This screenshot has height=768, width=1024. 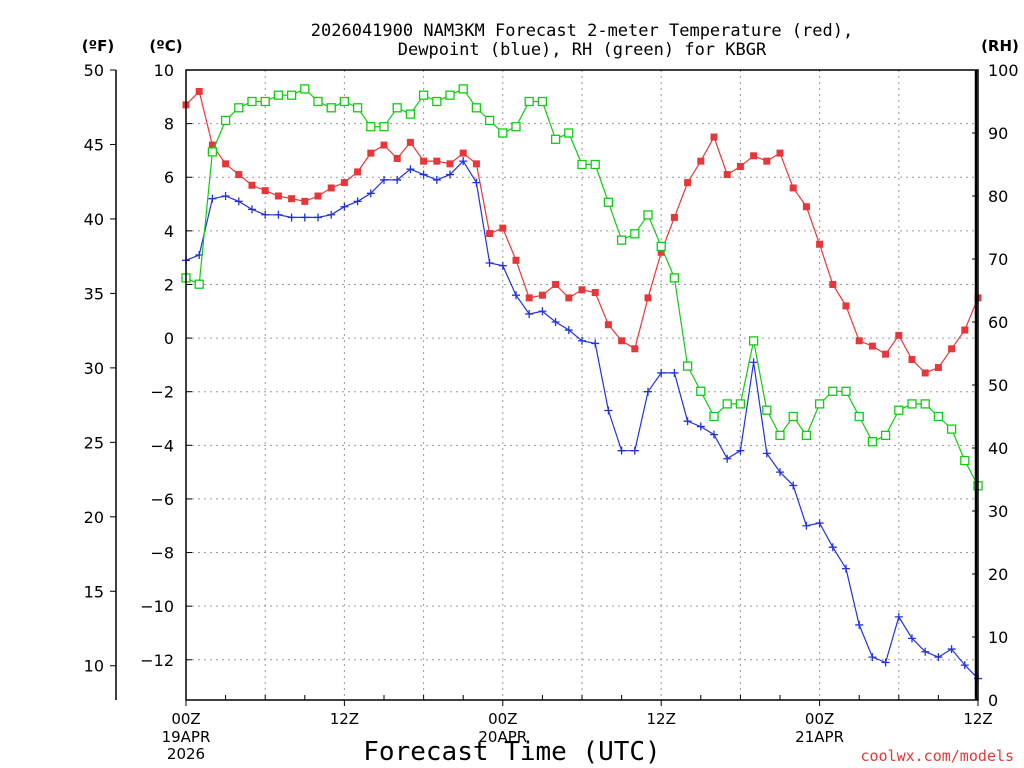 What do you see at coordinates (94, 219) in the screenshot?
I see `fahrenheit-tick-label: 40` at bounding box center [94, 219].